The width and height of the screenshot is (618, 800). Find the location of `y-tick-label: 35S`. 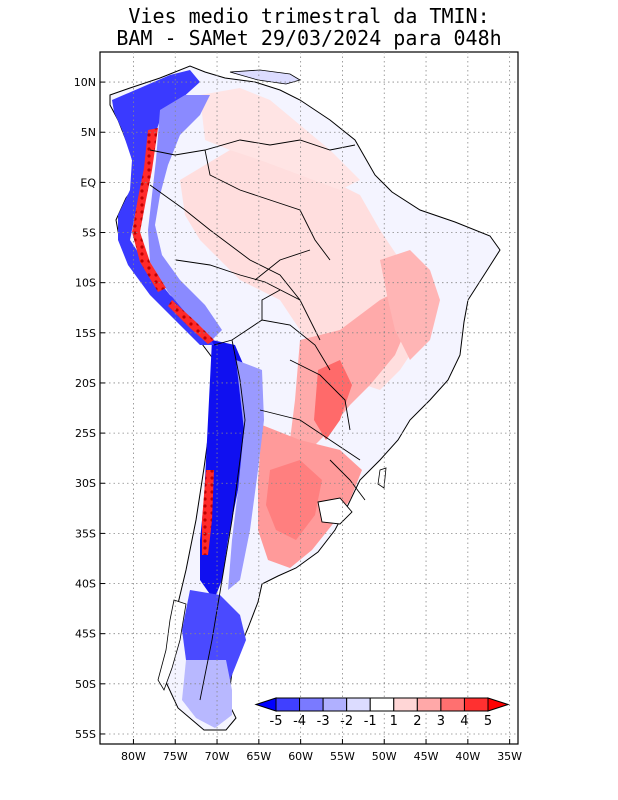

y-tick-label: 35S is located at coordinates (85, 533).